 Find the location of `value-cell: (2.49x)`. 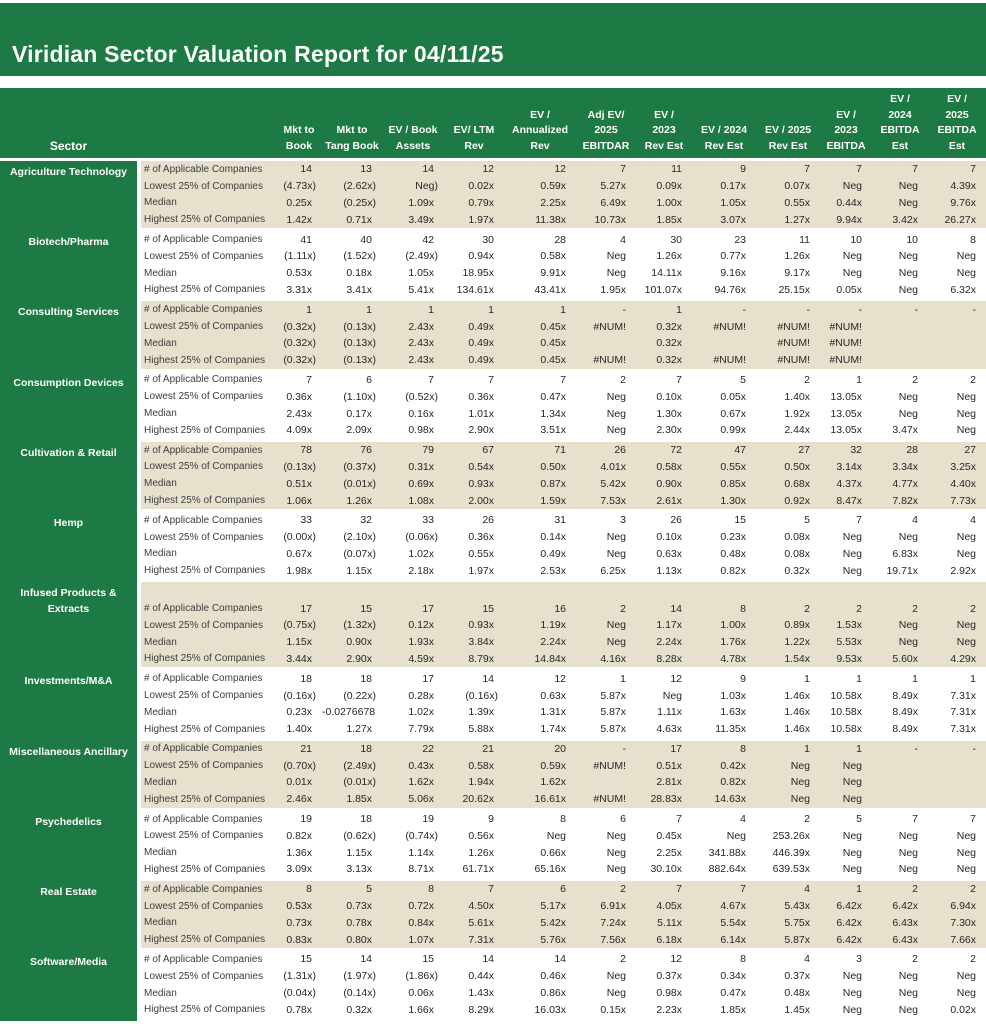

value-cell: (2.49x) is located at coordinates (421, 256).